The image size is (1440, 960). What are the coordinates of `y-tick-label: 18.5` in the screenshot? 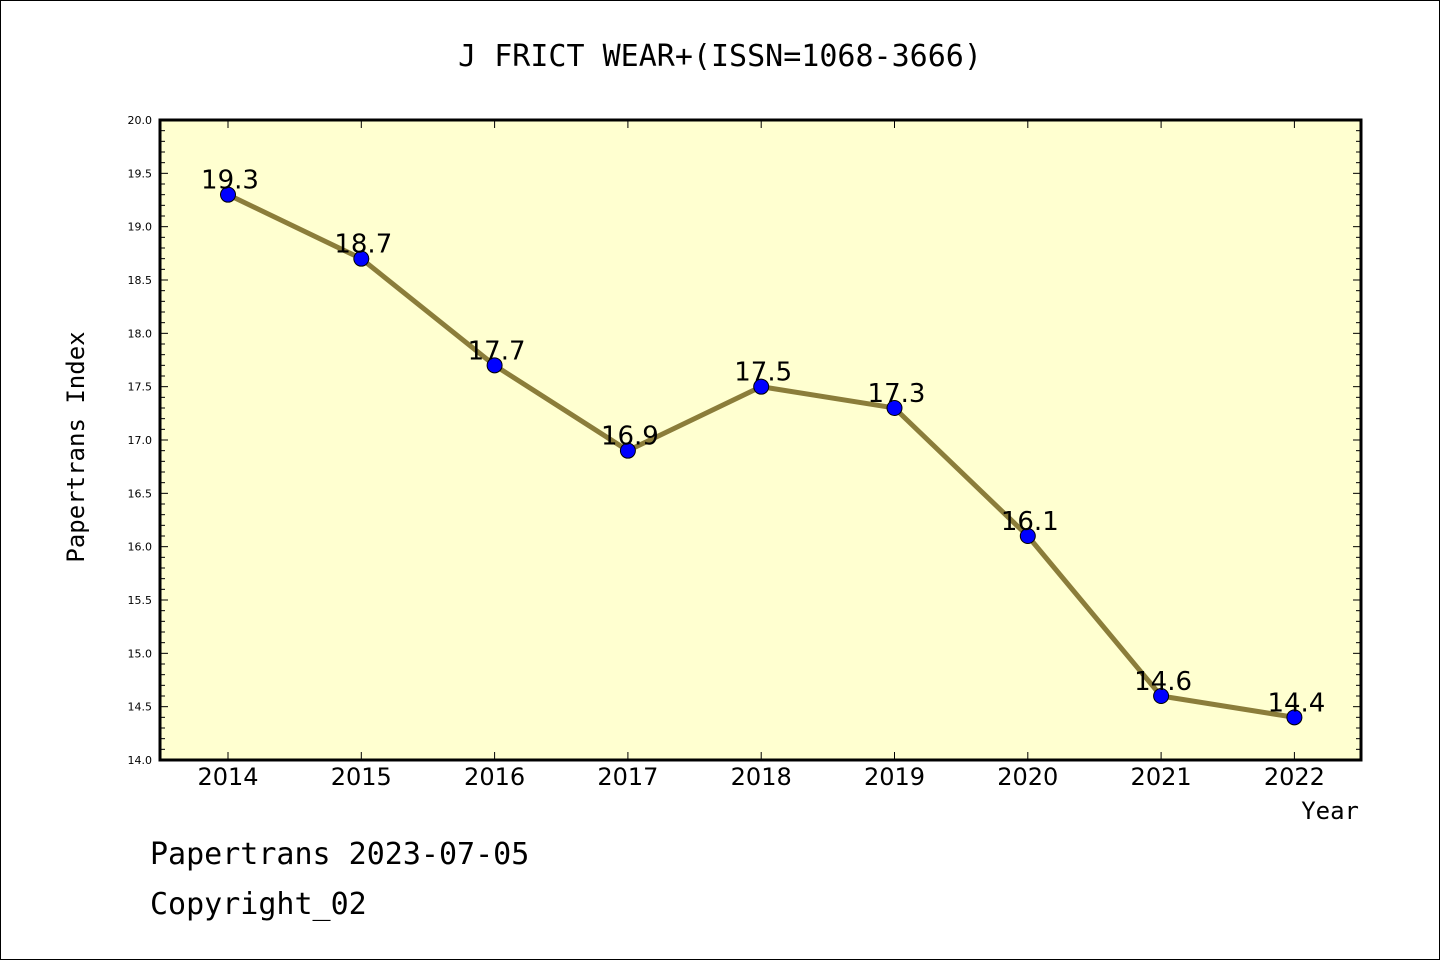 It's located at (140, 280).